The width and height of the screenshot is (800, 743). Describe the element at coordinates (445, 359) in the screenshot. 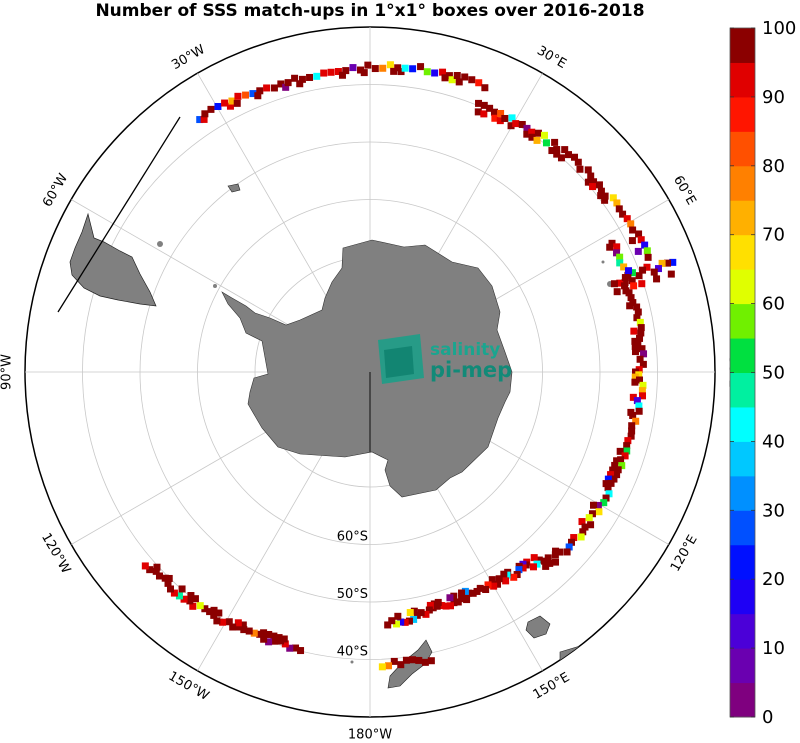

I see `salinity-pi-mep-logo: salinity pi-mep` at that location.